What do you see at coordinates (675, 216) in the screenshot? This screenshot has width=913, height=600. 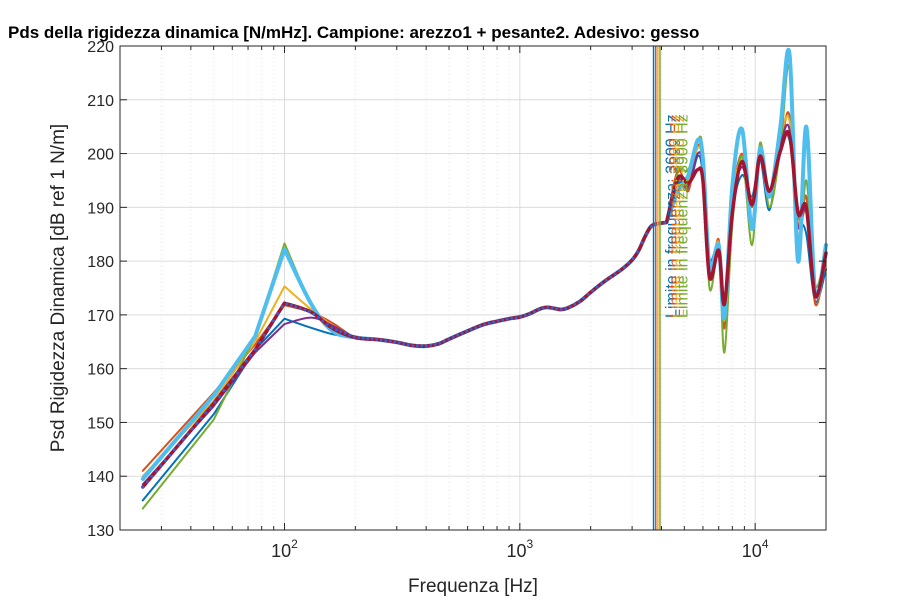 I see `frequency-limit-label: Limite in frequenza: 3800 Hz` at bounding box center [675, 216].